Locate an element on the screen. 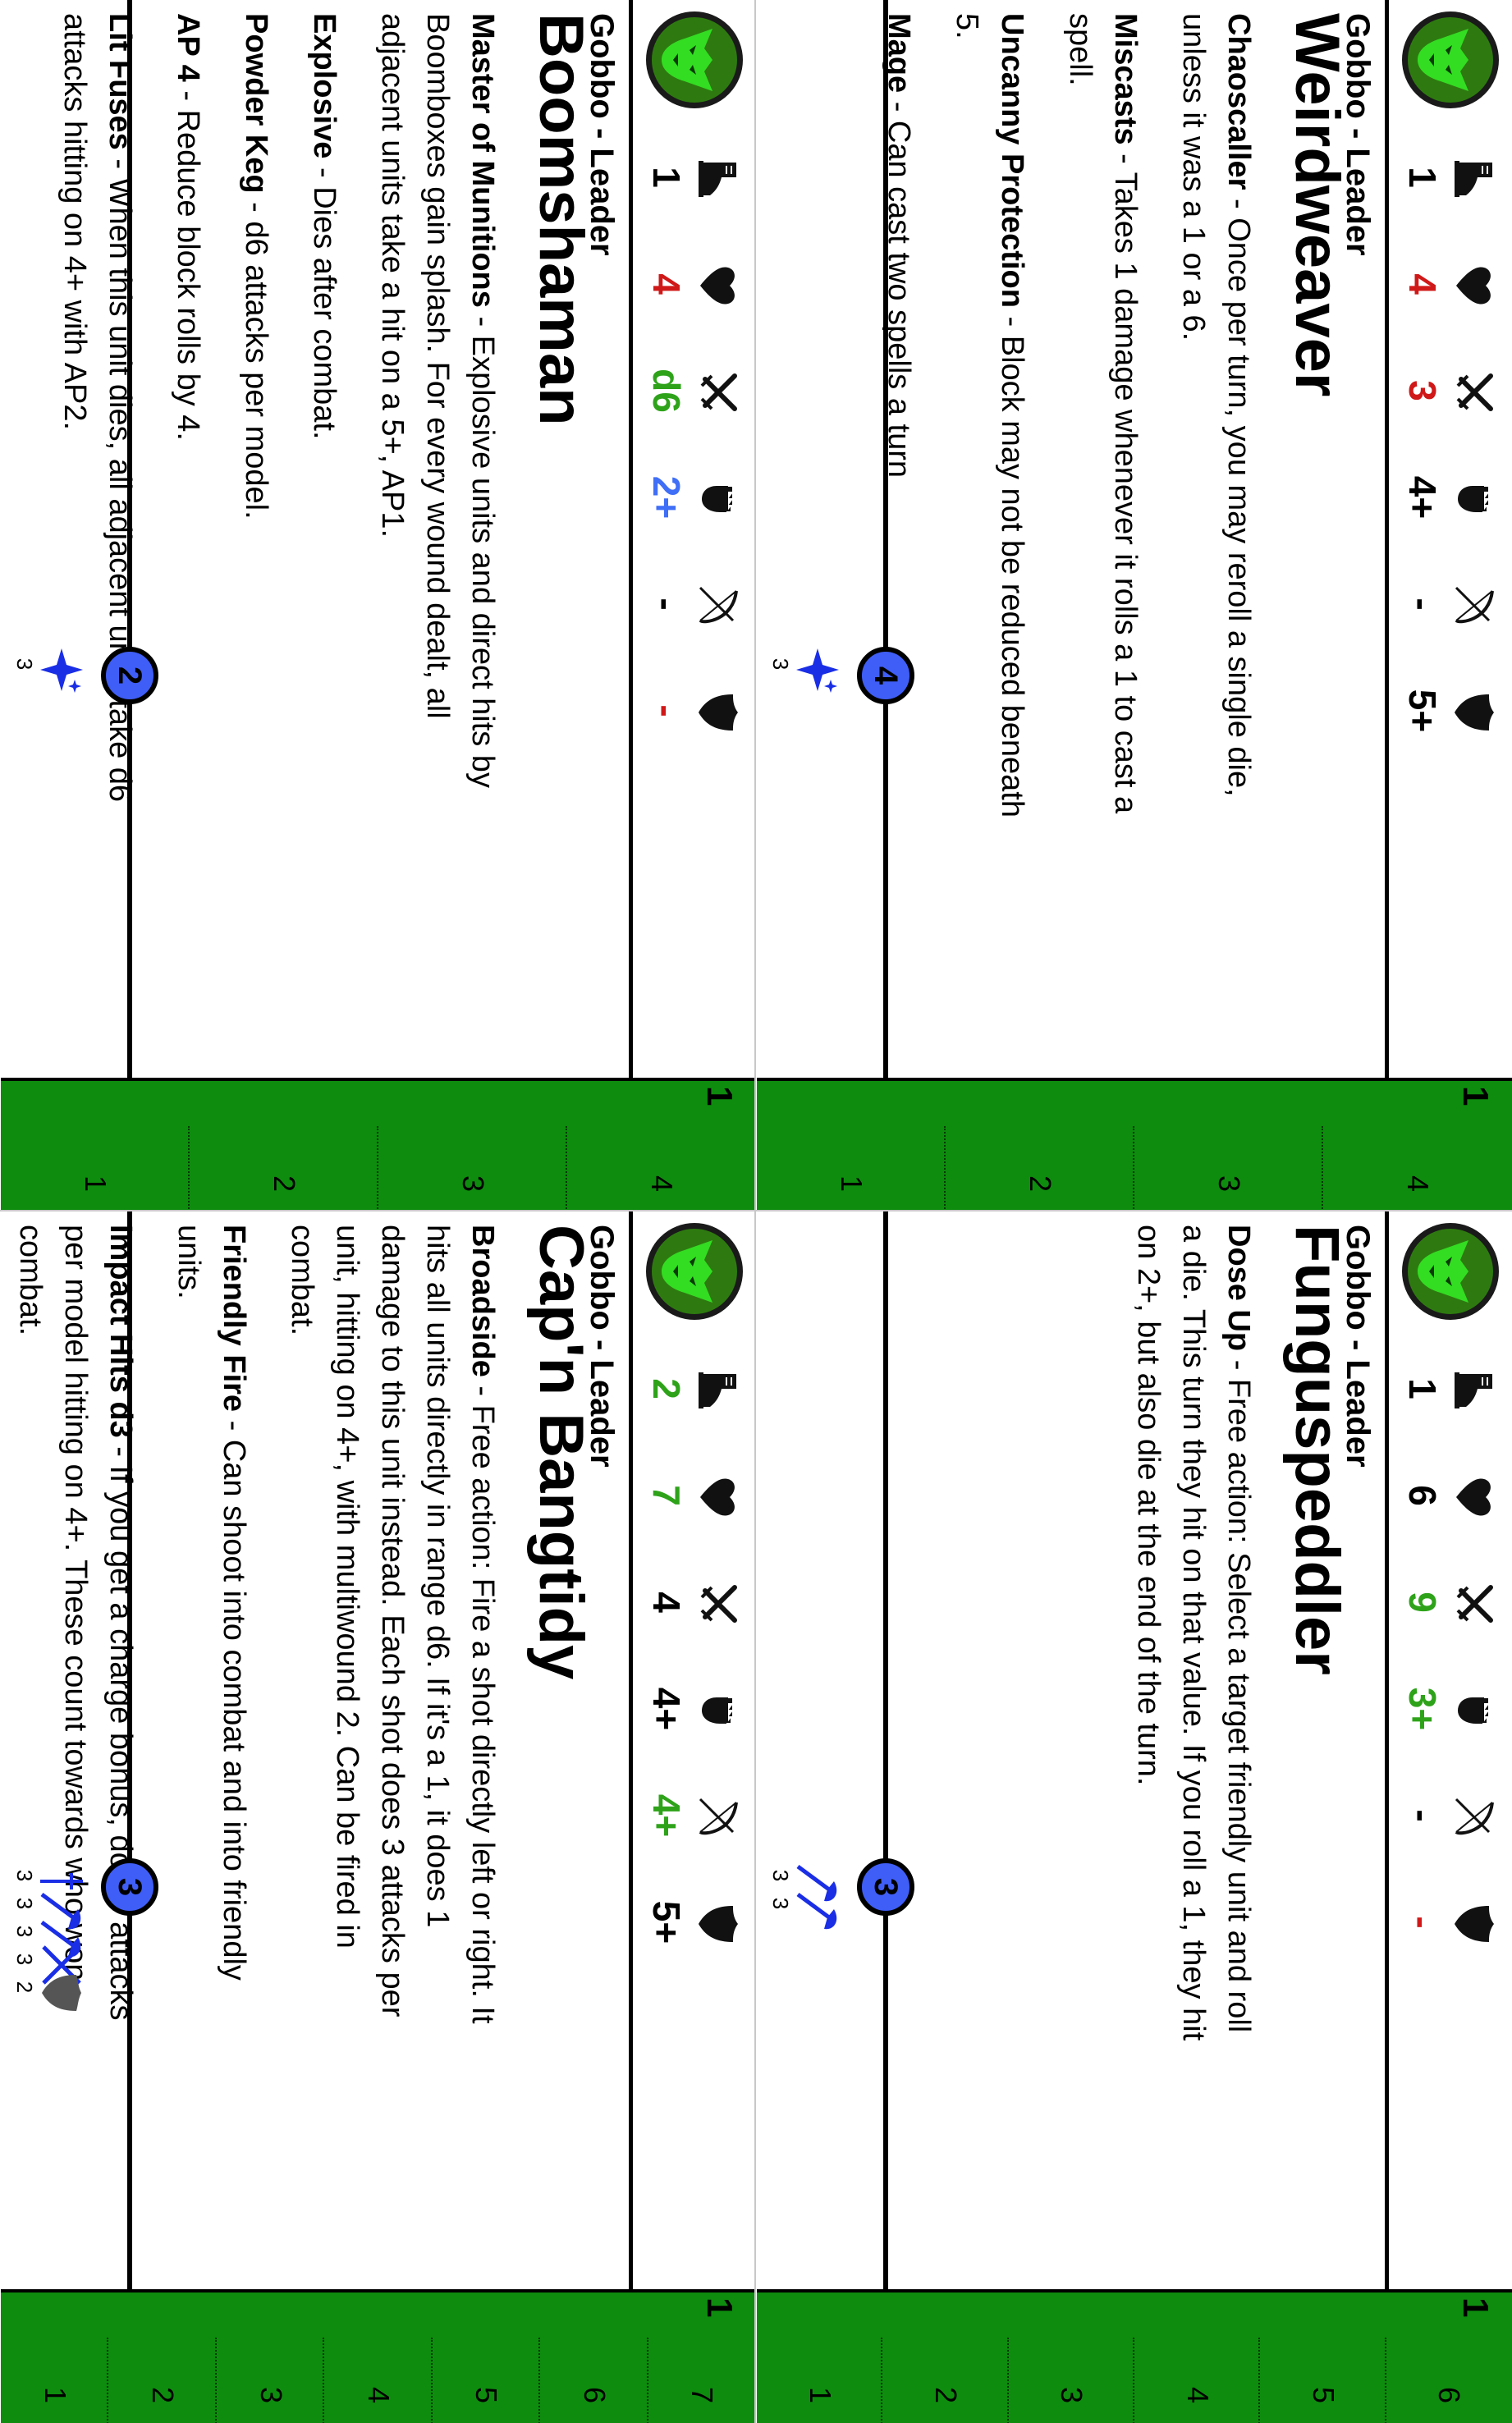 The image size is (1512, 2423). stat-heart: 6 is located at coordinates (1447, 1495).